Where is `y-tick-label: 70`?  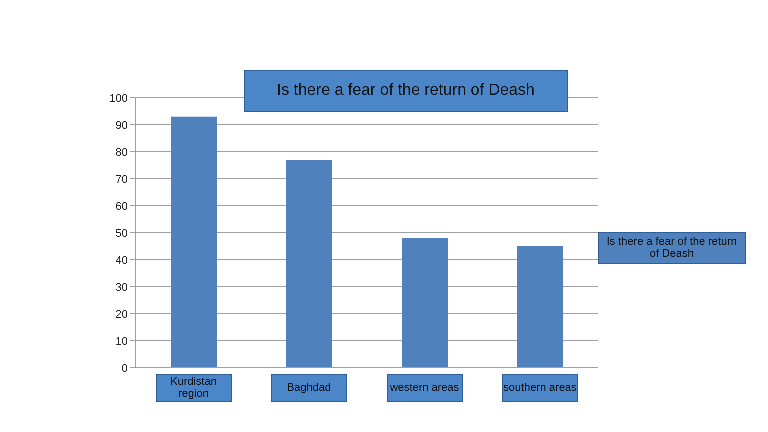
y-tick-label: 70 is located at coordinates (122, 180).